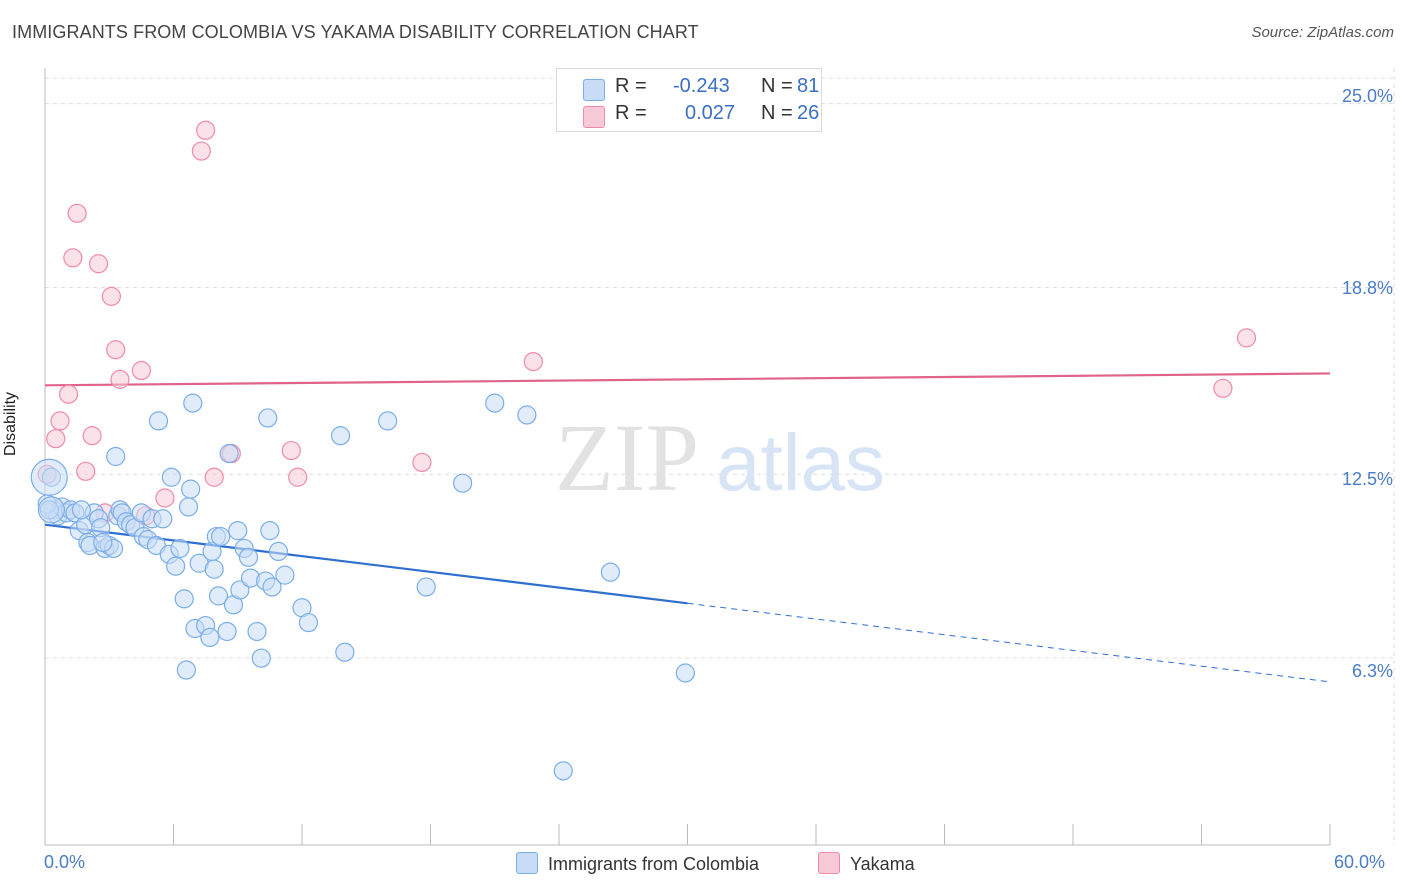 The image size is (1406, 892). What do you see at coordinates (1367, 96) in the screenshot?
I see `y-tick-label: 25.0%` at bounding box center [1367, 96].